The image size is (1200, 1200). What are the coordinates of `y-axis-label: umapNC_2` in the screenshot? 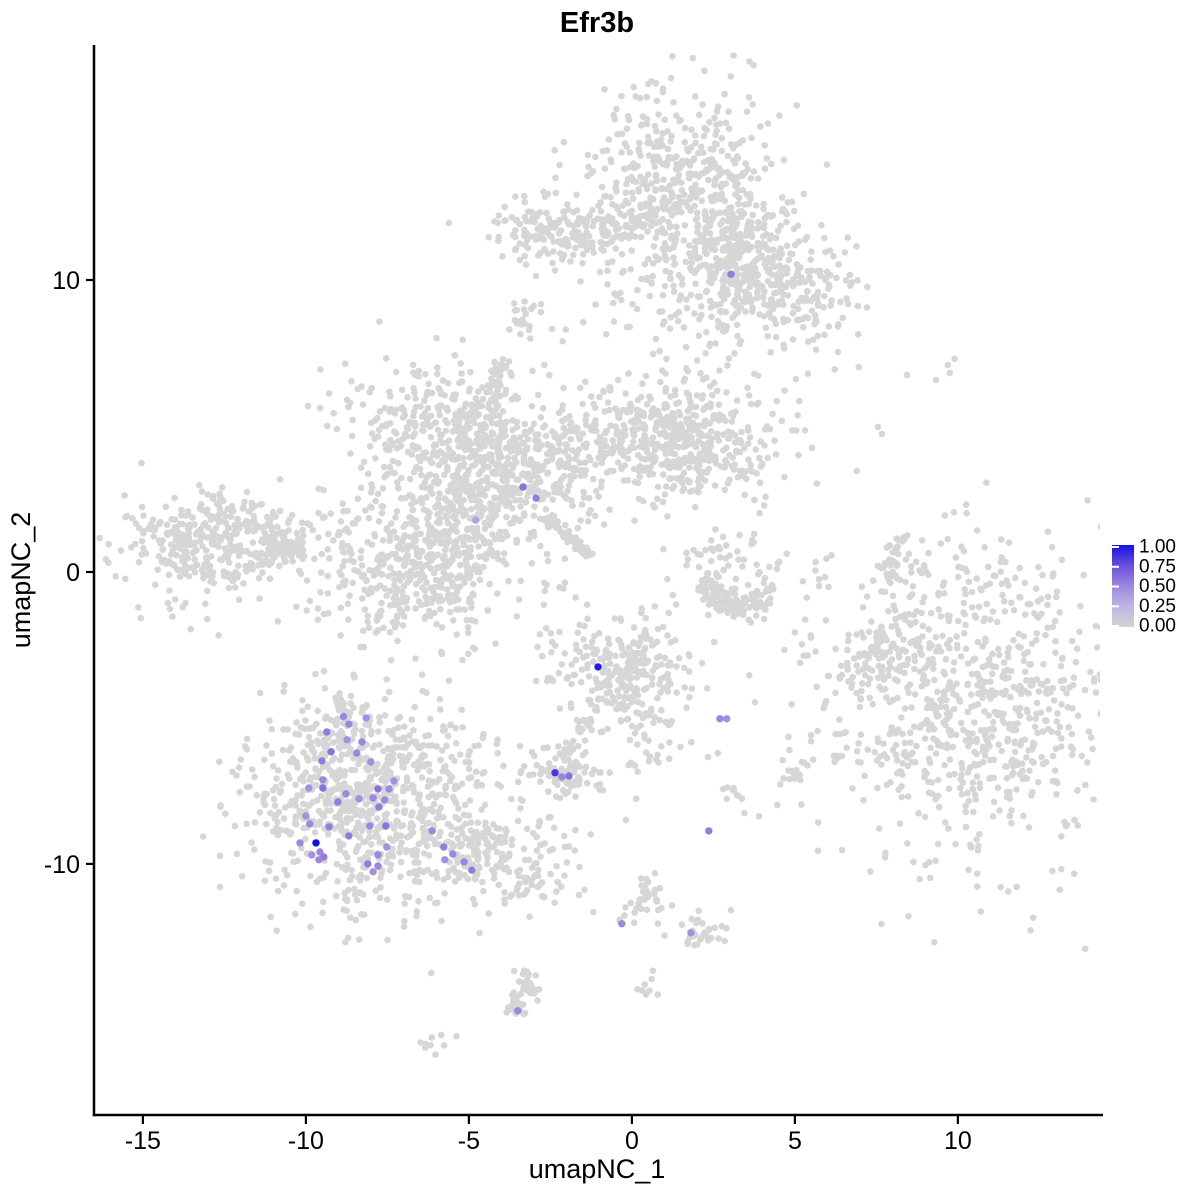 It's located at (21, 580).